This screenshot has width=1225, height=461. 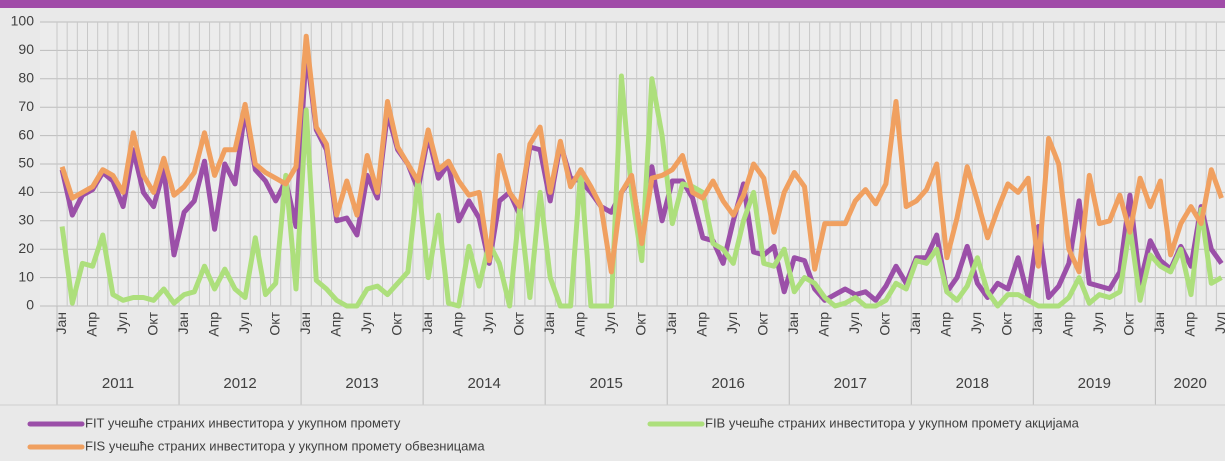 I want to click on year-label: 2017, so click(x=850, y=383).